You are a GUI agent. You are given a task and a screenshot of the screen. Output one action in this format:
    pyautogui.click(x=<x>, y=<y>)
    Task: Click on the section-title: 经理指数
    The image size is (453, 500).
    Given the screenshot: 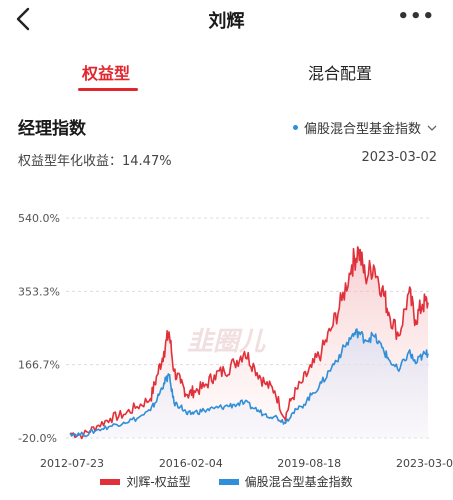 What is the action you would take?
    pyautogui.click(x=52, y=129)
    